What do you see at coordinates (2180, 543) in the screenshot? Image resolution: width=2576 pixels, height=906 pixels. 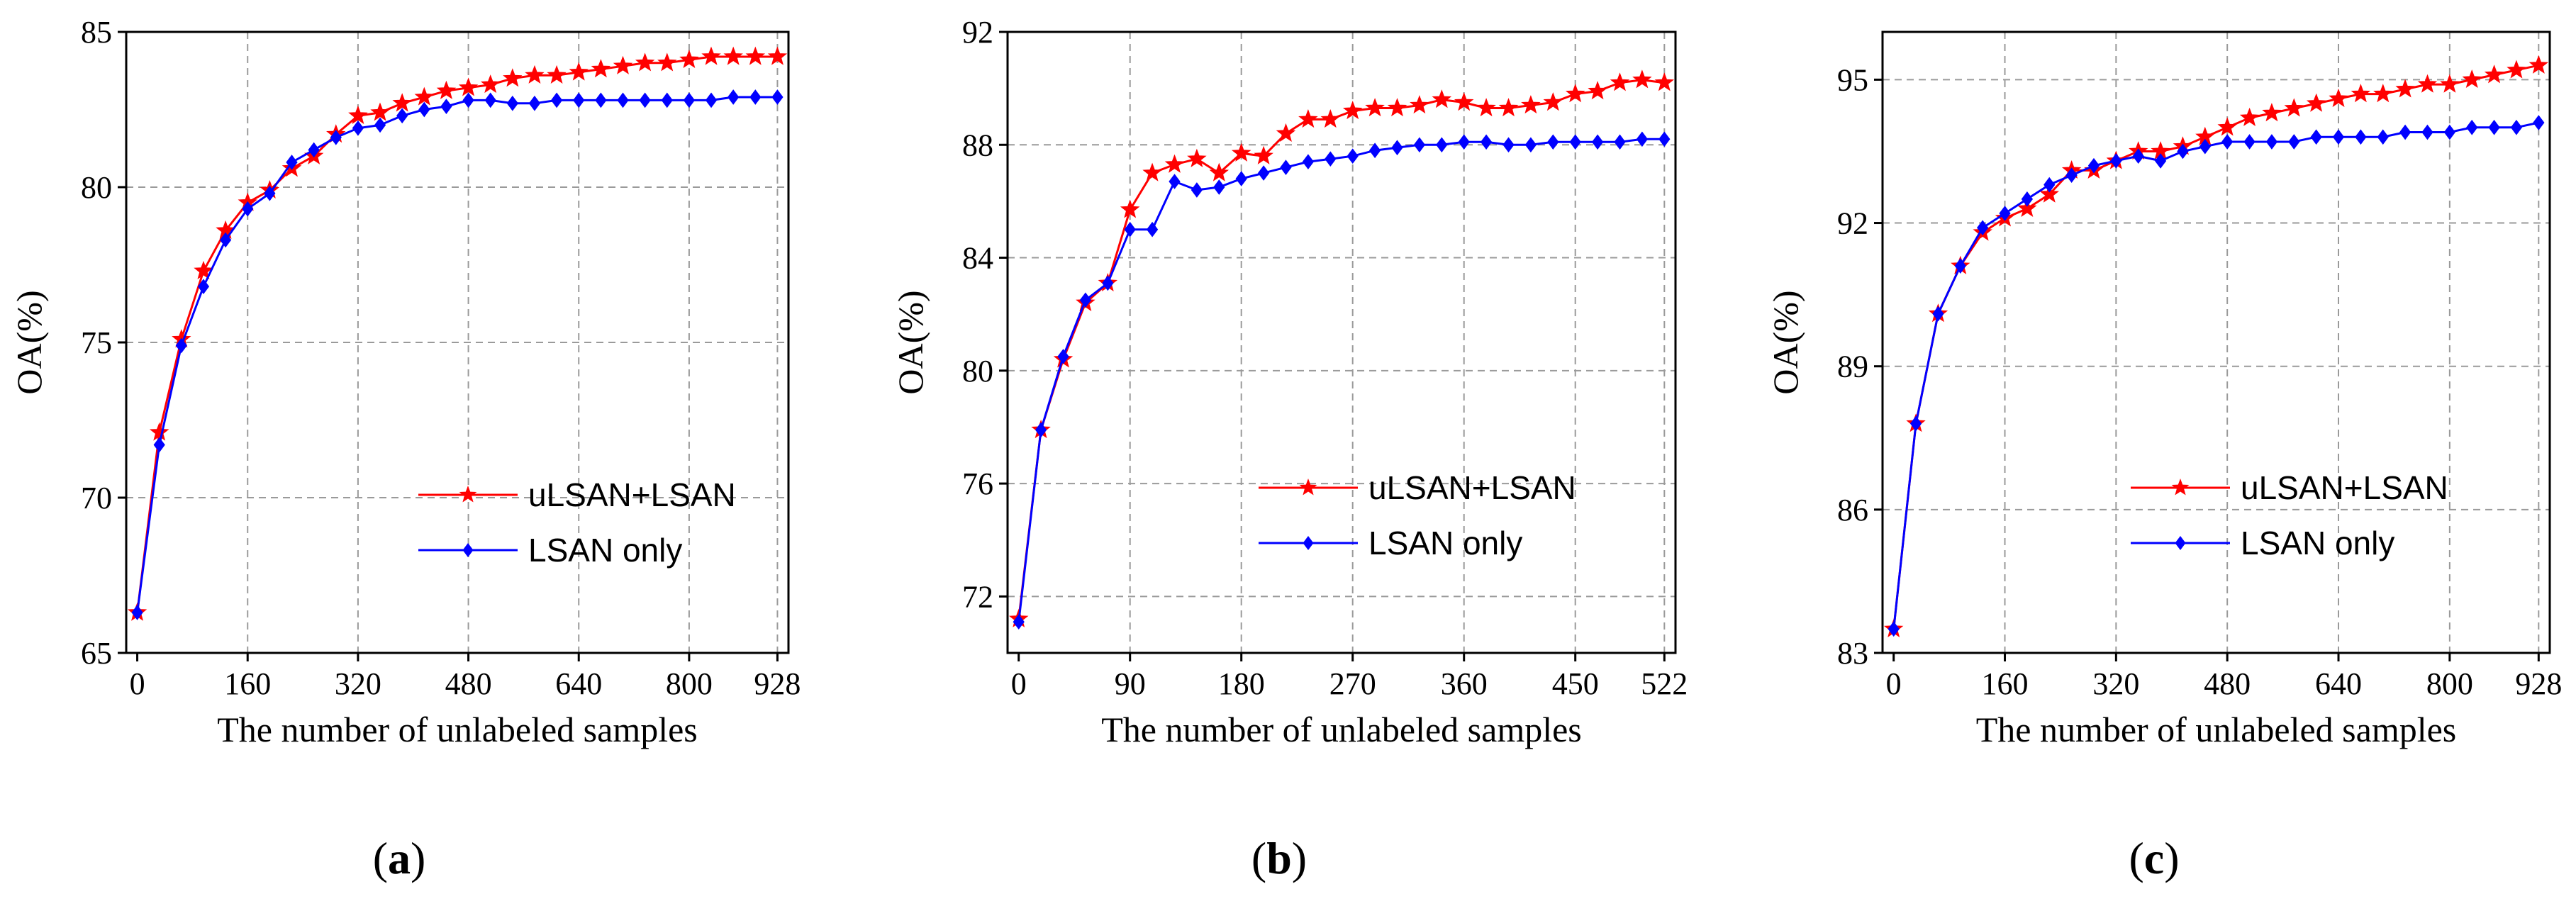 I see `legend-marker-lsan-only` at bounding box center [2180, 543].